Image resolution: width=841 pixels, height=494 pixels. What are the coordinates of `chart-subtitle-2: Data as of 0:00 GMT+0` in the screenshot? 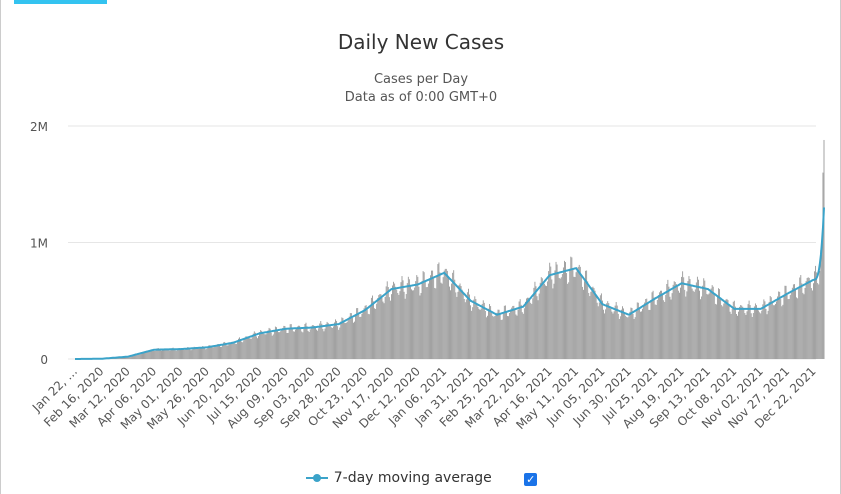 It's located at (421, 97).